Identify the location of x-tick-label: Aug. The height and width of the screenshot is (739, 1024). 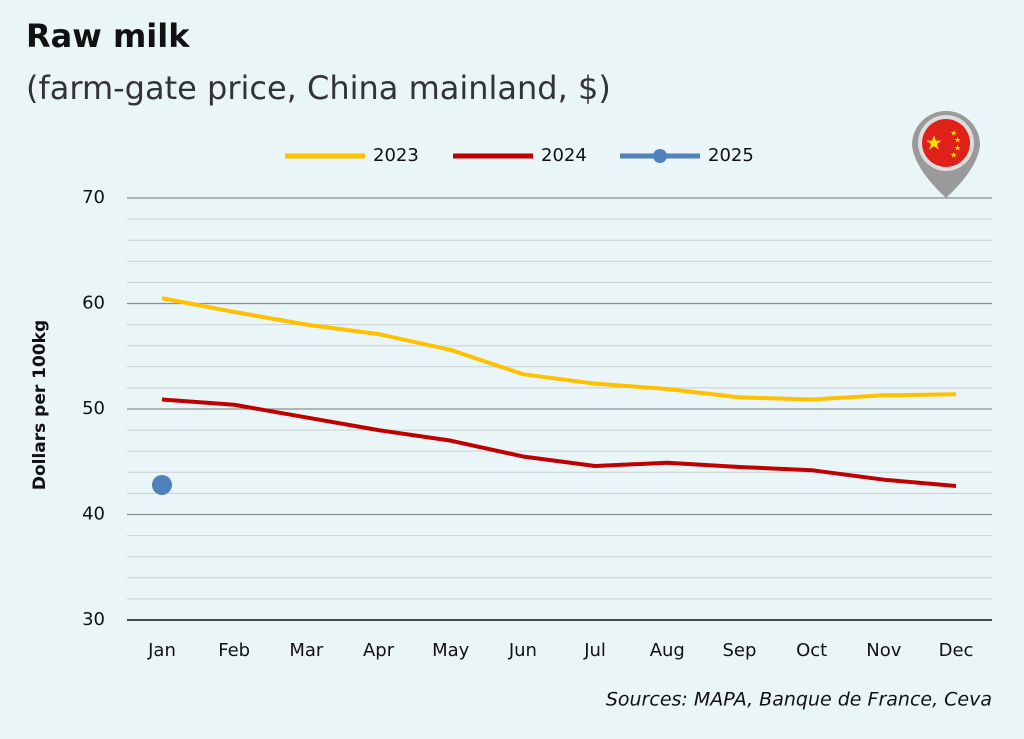
(667, 650).